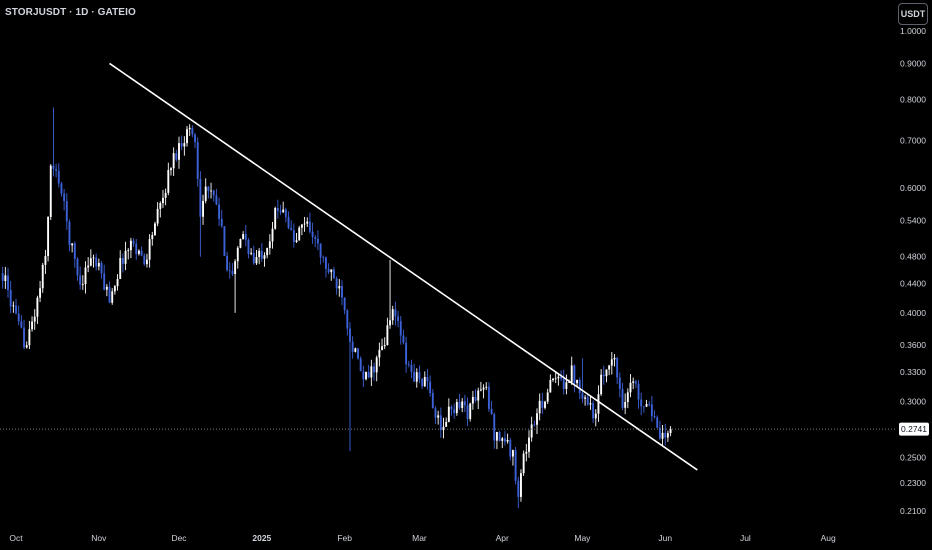 This screenshot has height=550, width=932. I want to click on price-axis-label: 0.2300, so click(913, 483).